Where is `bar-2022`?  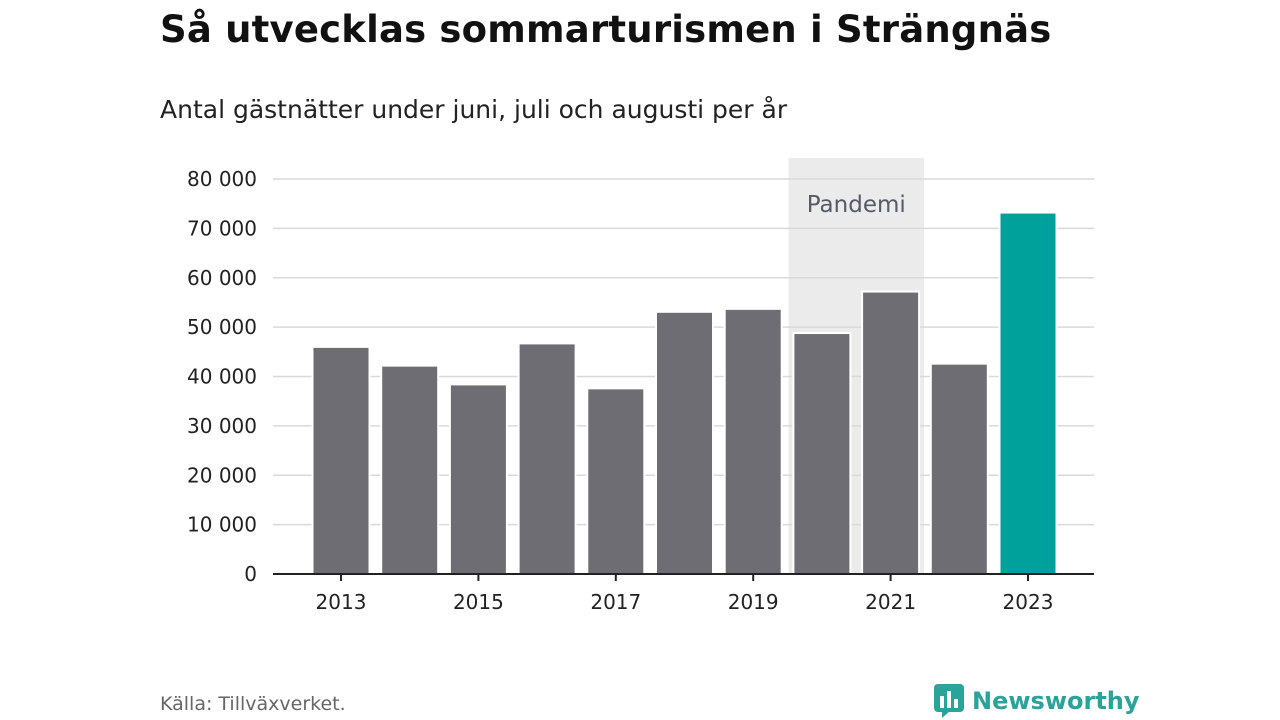 bar-2022 is located at coordinates (959, 468).